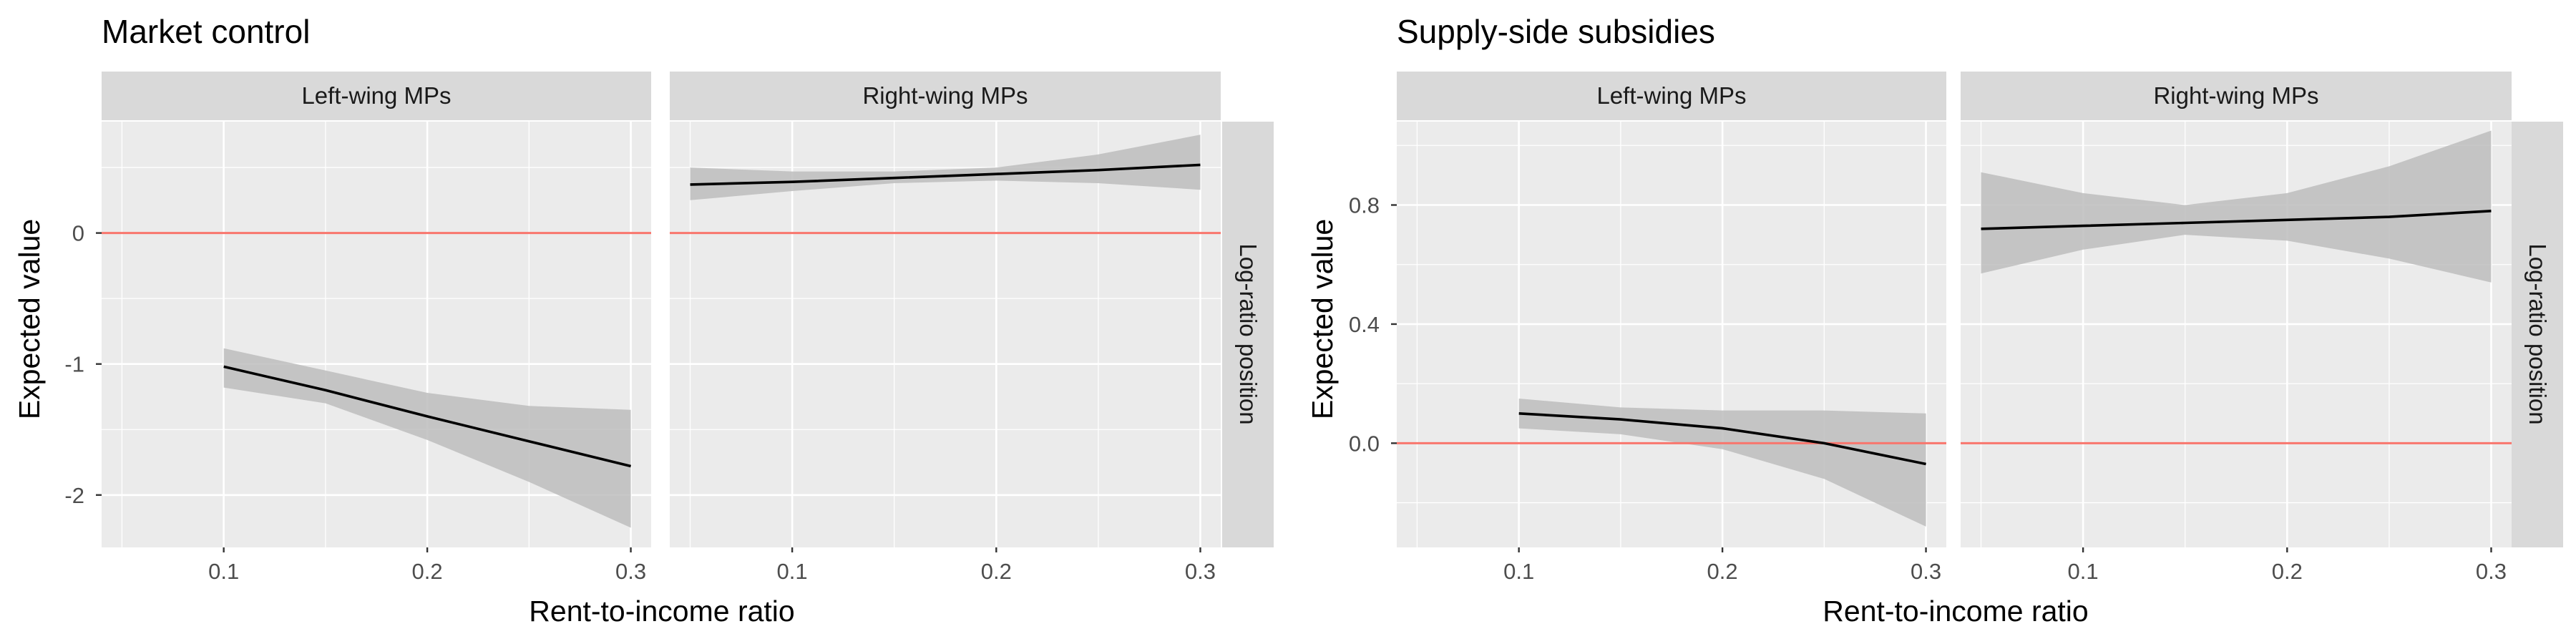  I want to click on y-tick-label: -1, so click(74, 364).